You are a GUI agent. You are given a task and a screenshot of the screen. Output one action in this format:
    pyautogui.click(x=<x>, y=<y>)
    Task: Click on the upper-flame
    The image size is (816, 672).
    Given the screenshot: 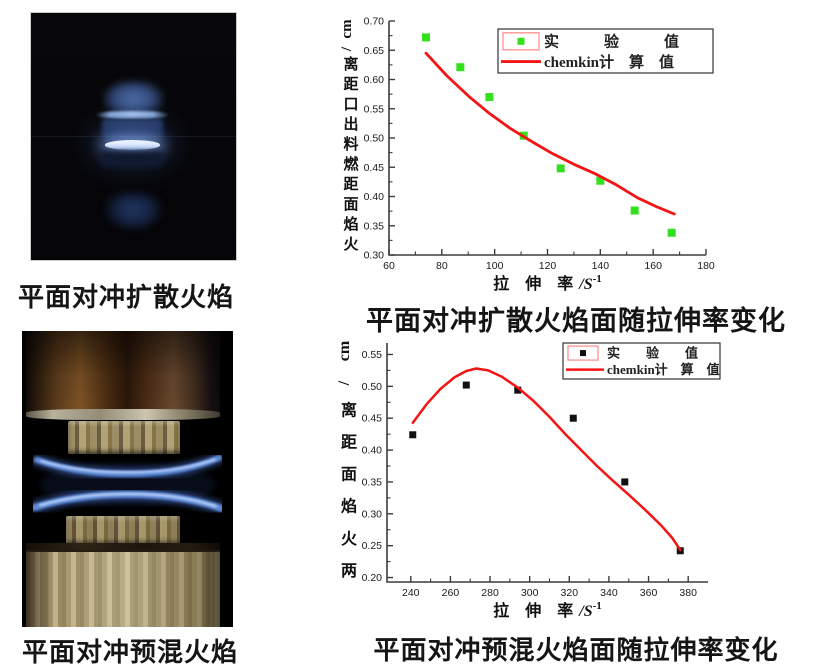 What is the action you would take?
    pyautogui.click(x=127, y=466)
    